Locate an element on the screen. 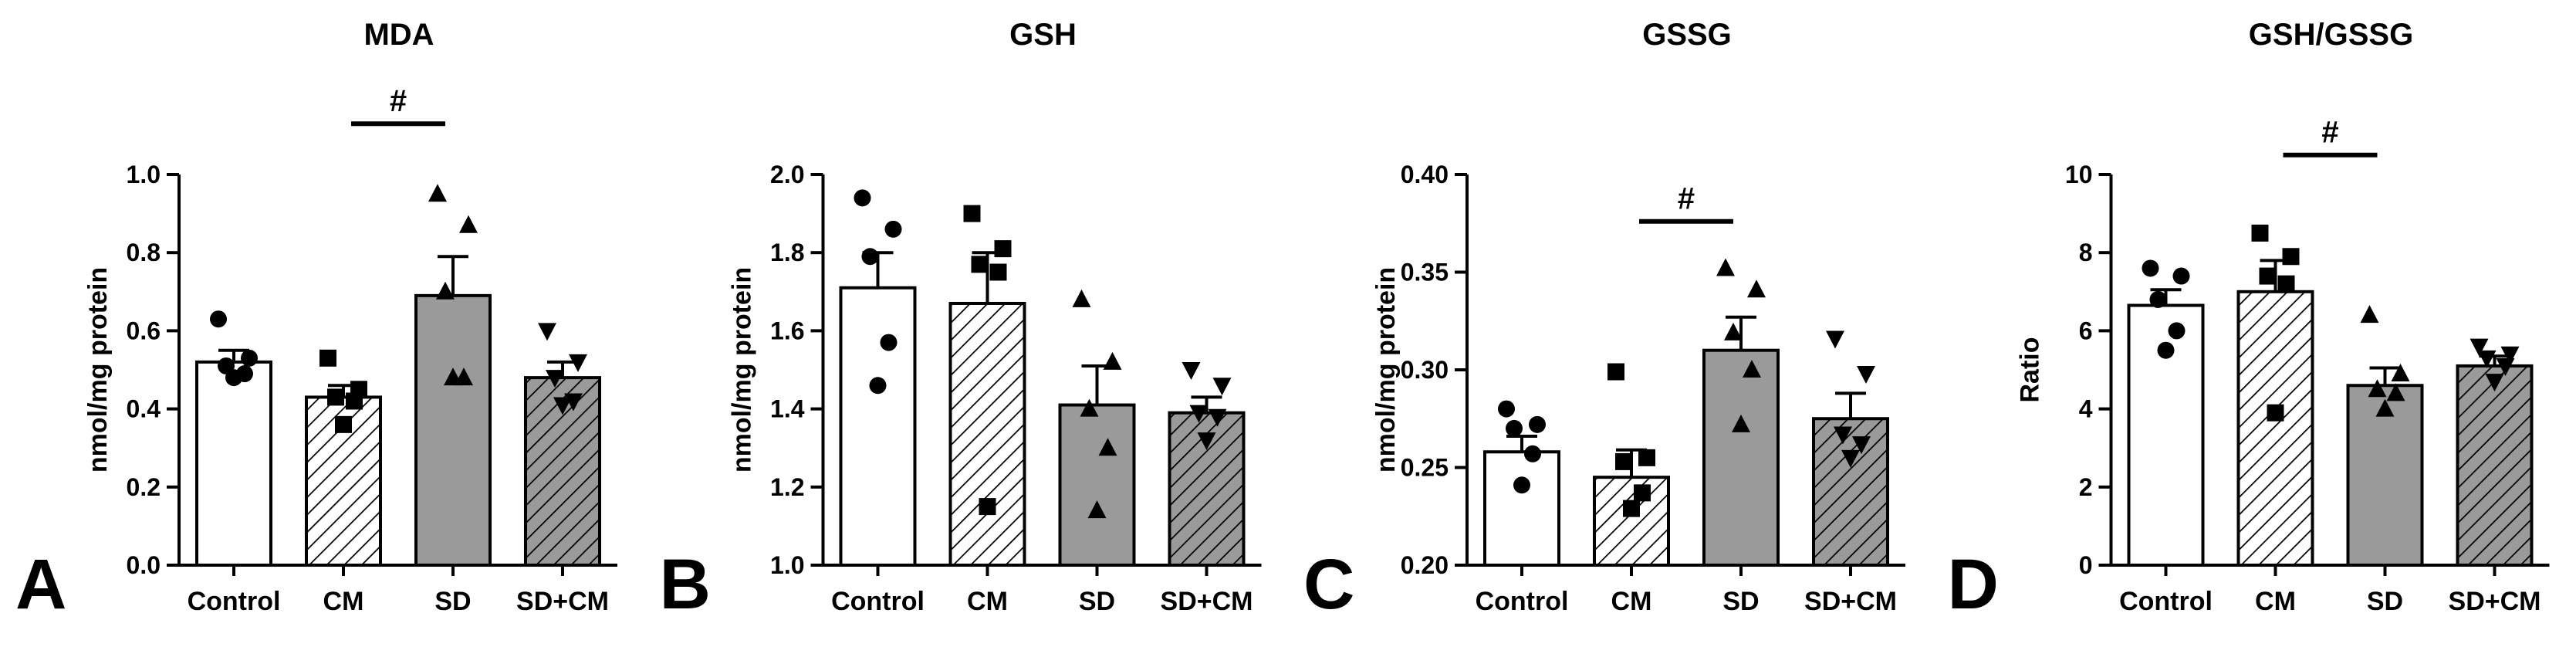 The height and width of the screenshot is (647, 2576). panel-letter: C is located at coordinates (1328, 584).